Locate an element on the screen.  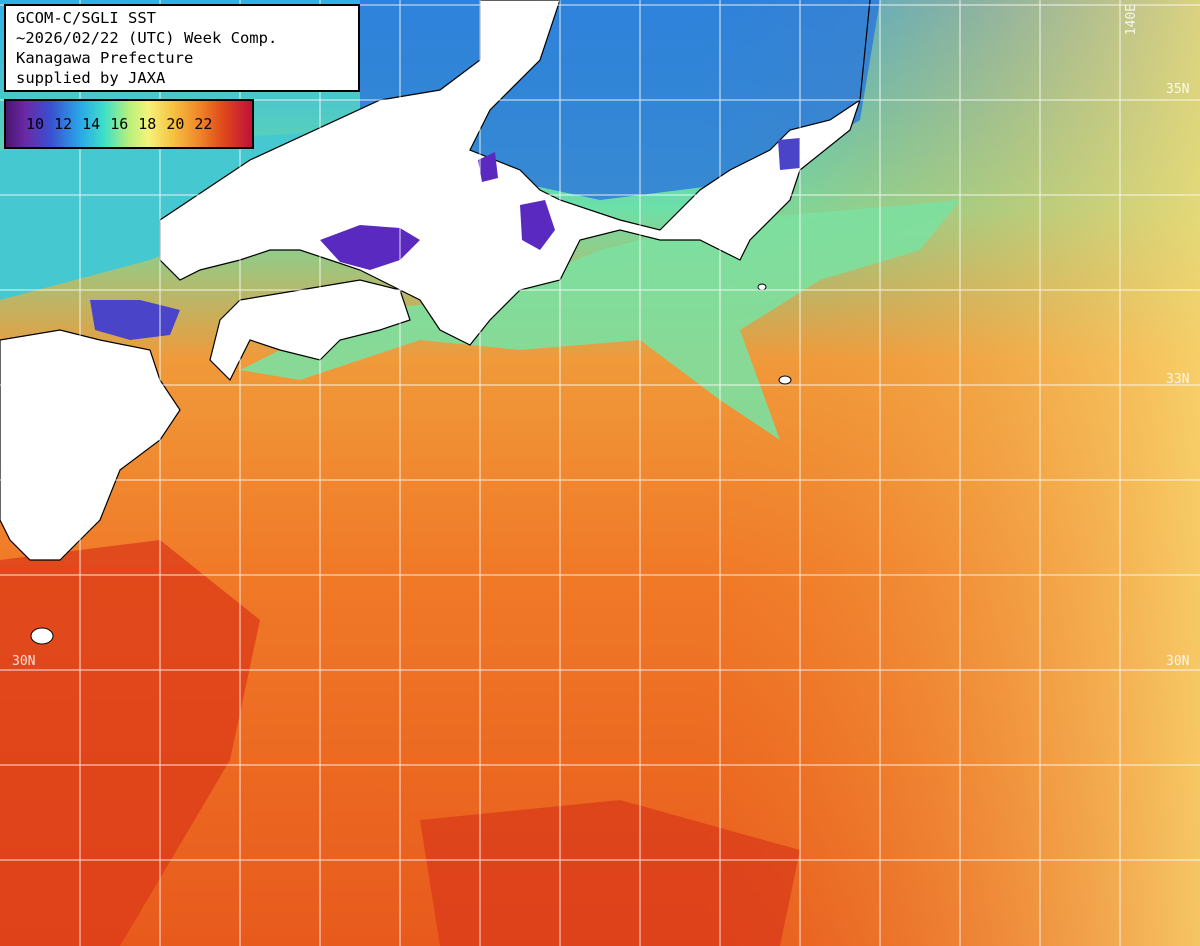
title-line-1: GCOM-C/SGLI SST is located at coordinates (86, 18).